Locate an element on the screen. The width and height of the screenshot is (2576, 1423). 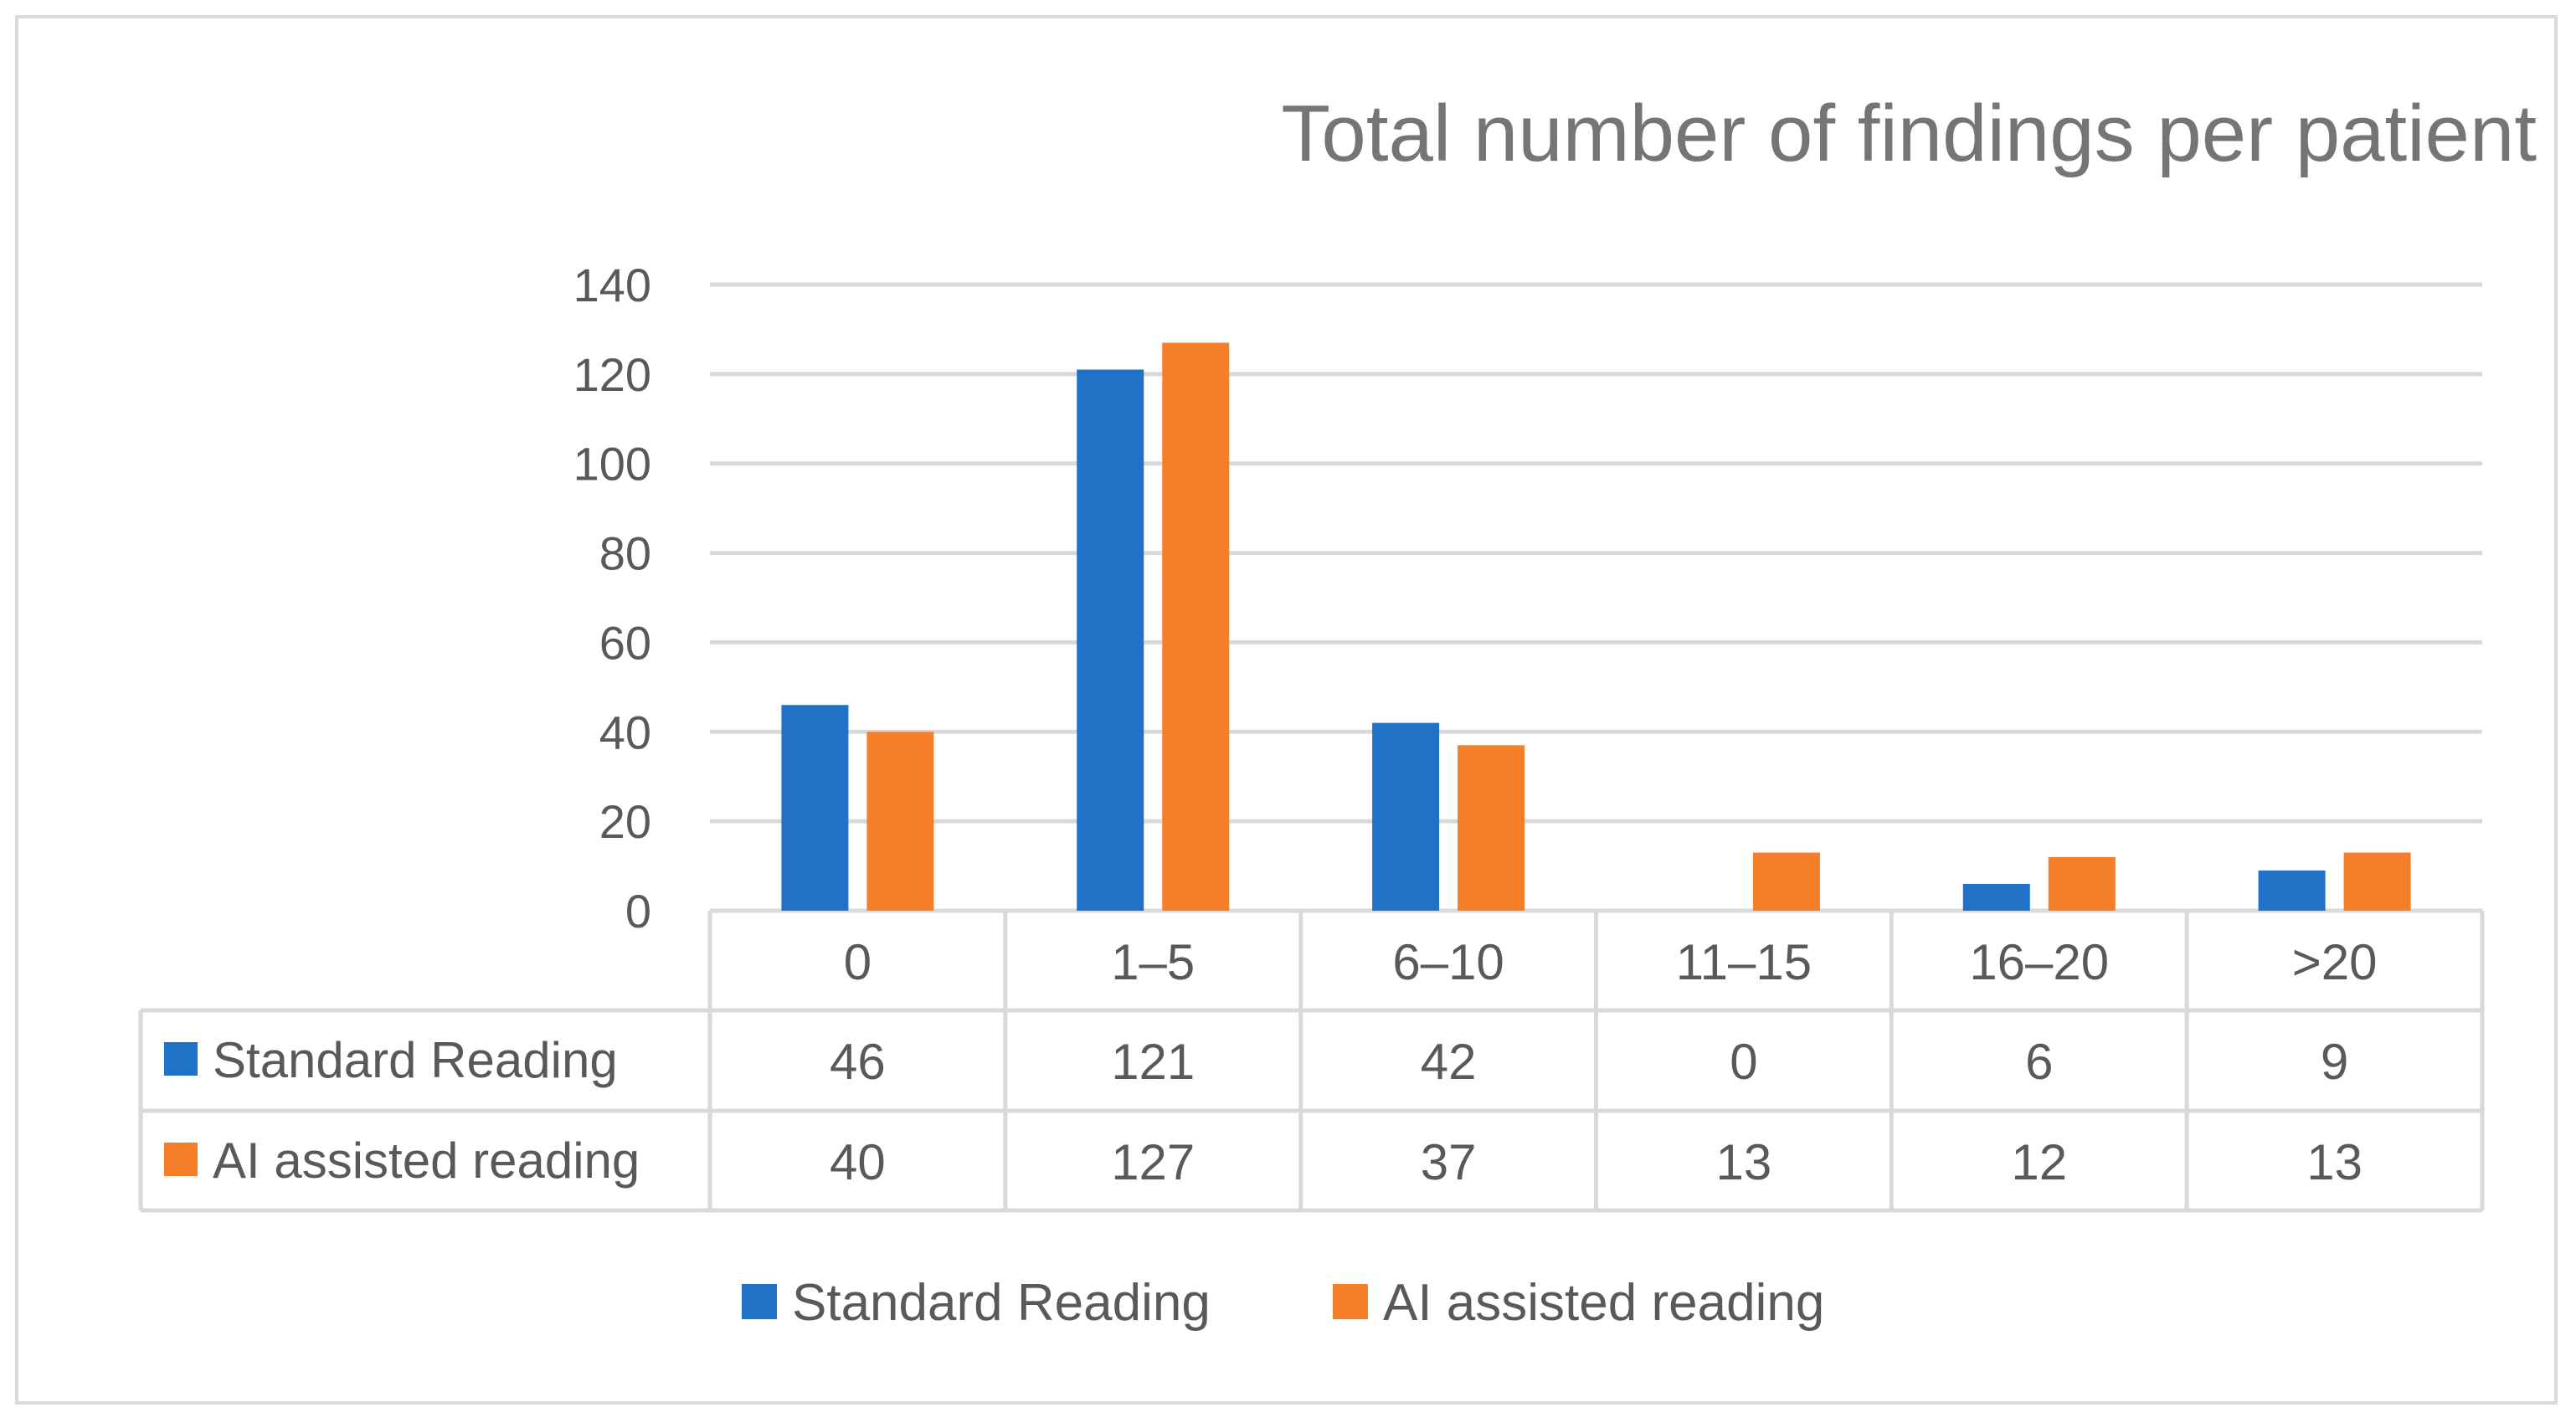
table-cell-value: 121 is located at coordinates (1153, 1062).